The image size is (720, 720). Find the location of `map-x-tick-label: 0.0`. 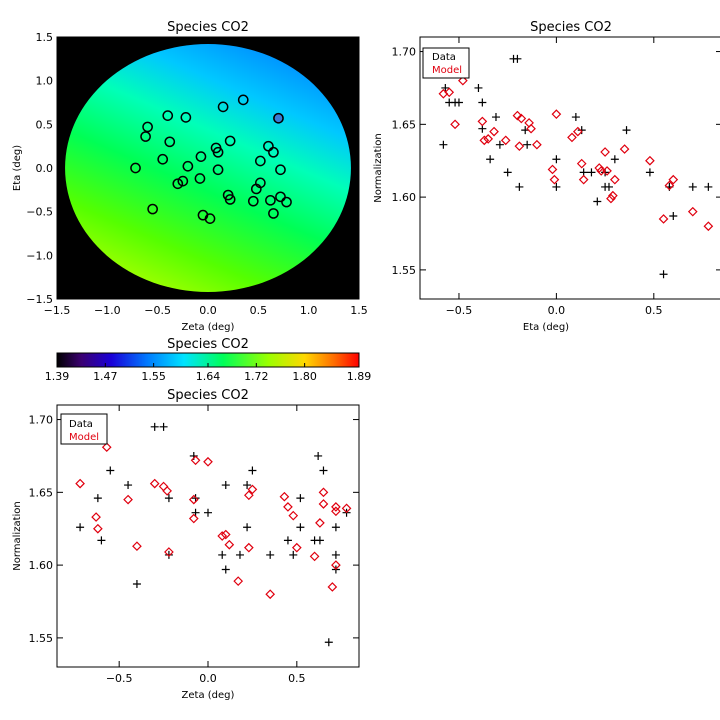

map-x-tick-label: 0.0 is located at coordinates (208, 310).